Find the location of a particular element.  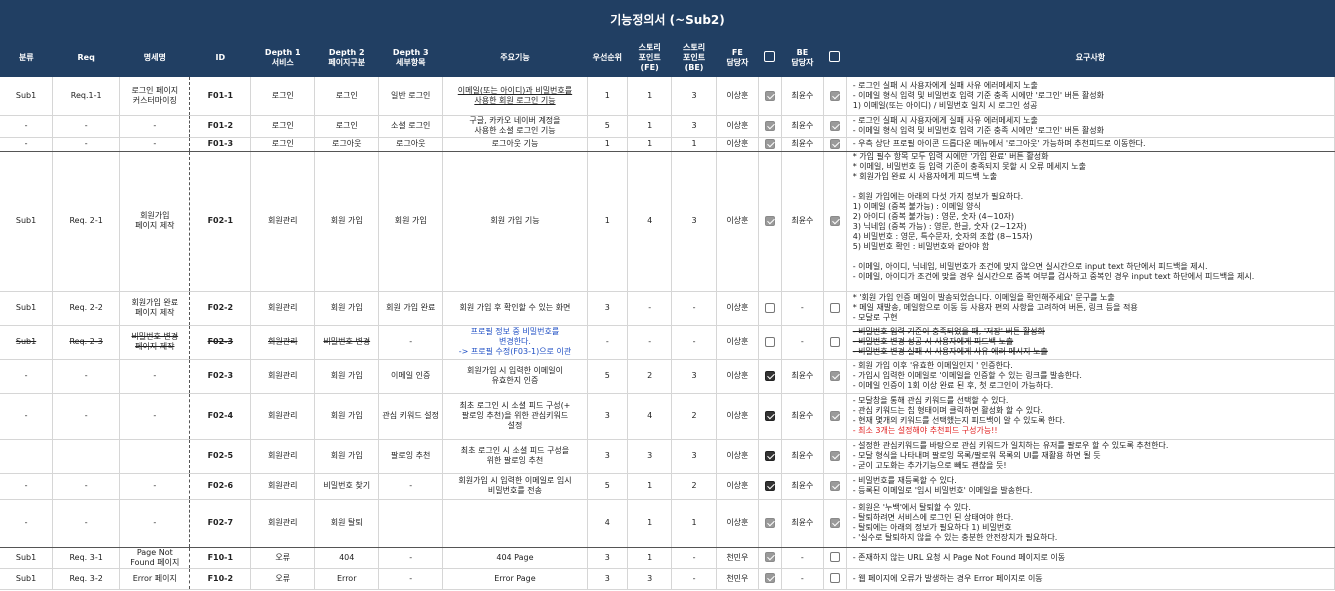

cell-d3: 회원 가입 완료 is located at coordinates (411, 308).